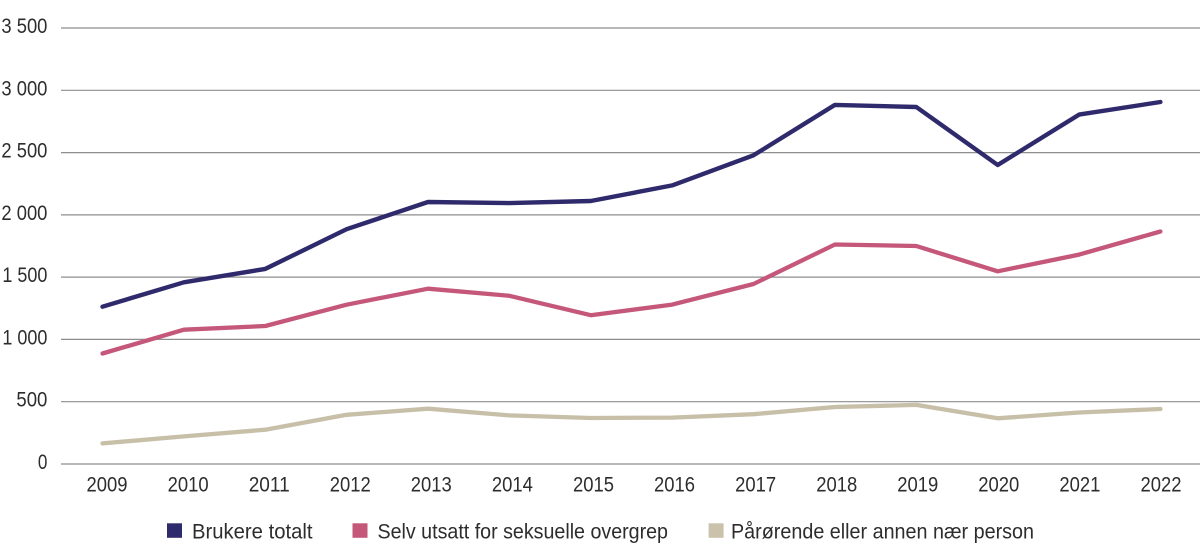 The width and height of the screenshot is (1200, 558). What do you see at coordinates (836, 485) in the screenshot?
I see `svg-text: 2018` at bounding box center [836, 485].